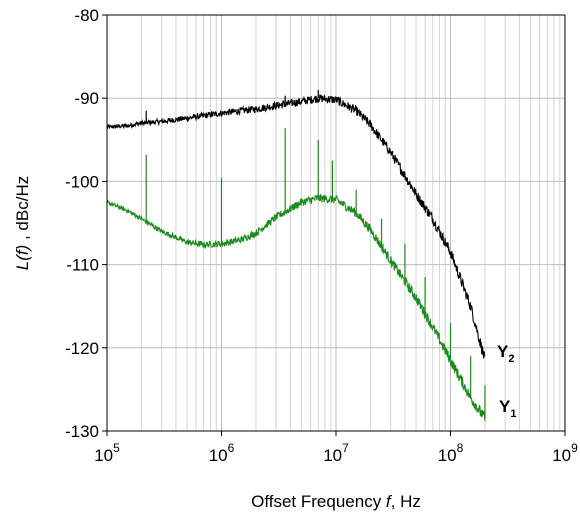 The width and height of the screenshot is (580, 518). Describe the element at coordinates (507, 408) in the screenshot. I see `series-label-y1: Y1` at that location.